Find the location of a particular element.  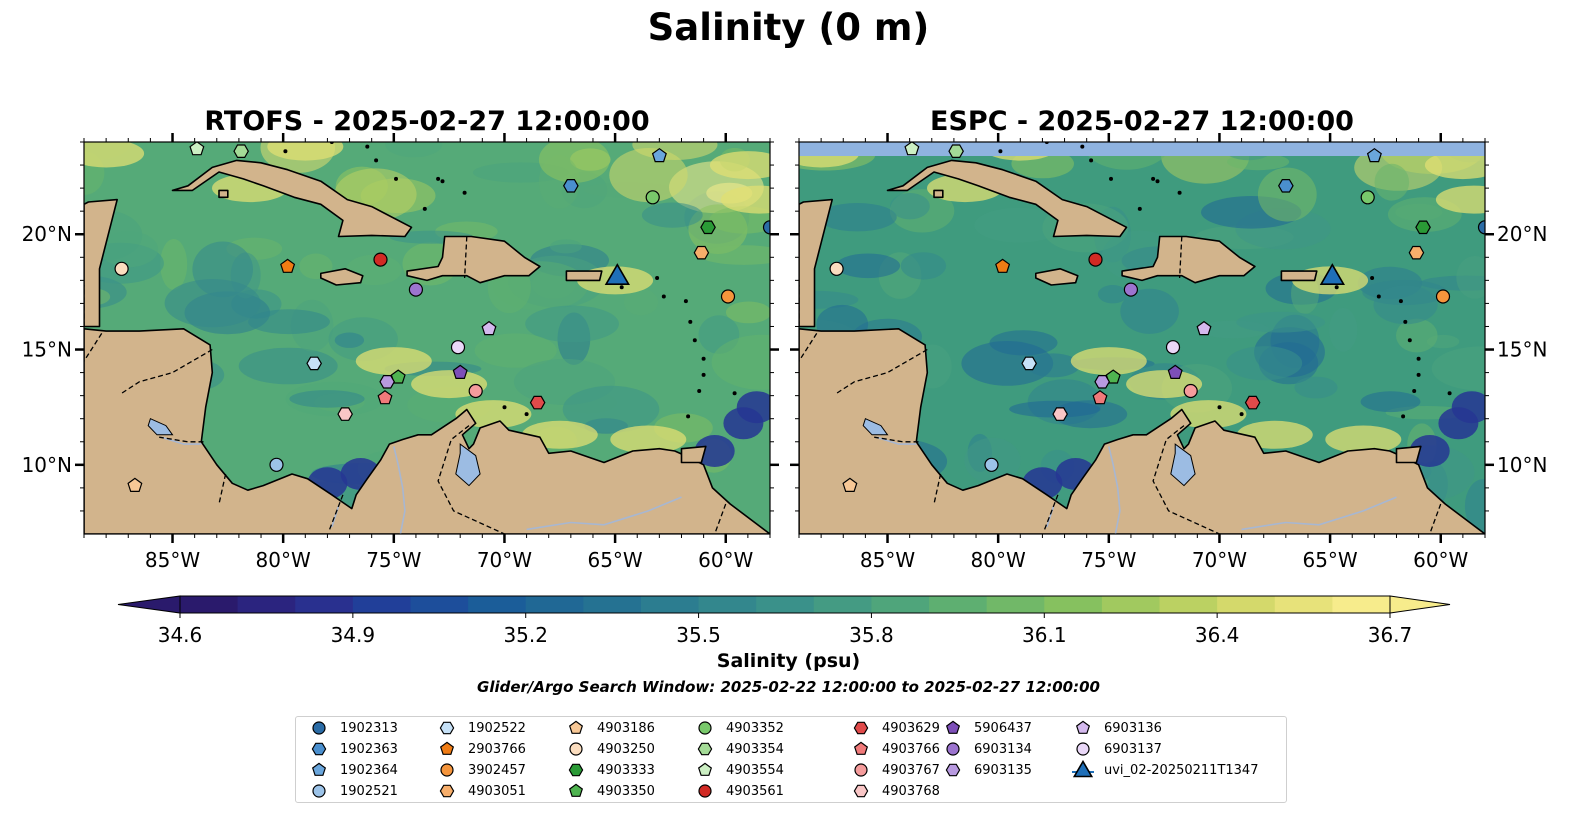

legend-label: 6903135 is located at coordinates (1003, 770).